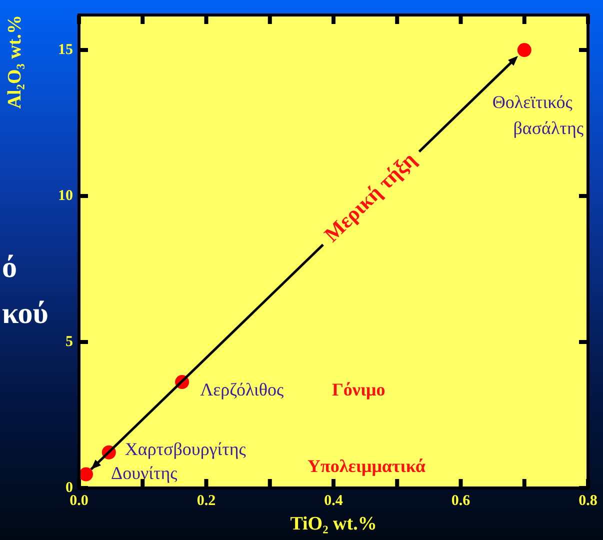 This screenshot has height=540, width=603. I want to click on annotation: Υπολειμματικά, so click(367, 466).